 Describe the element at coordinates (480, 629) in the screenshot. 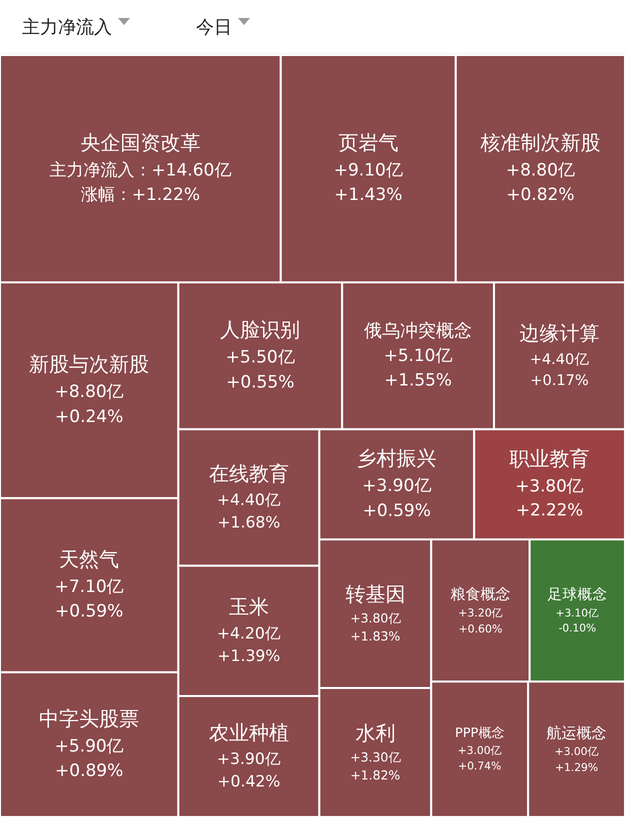

I see `data-label: +0.60%` at that location.